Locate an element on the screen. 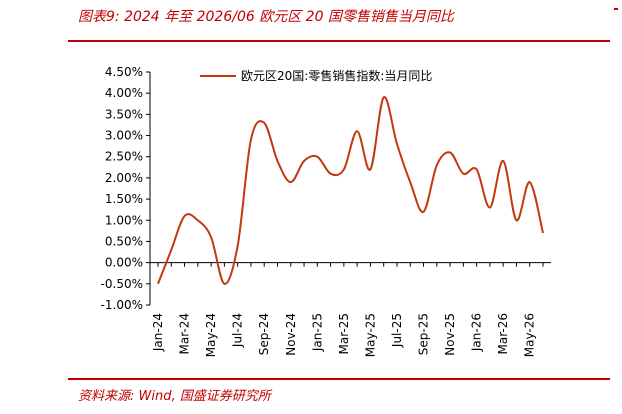  legend-label: 欧元区20国:零售销售指数:当月同比 is located at coordinates (336, 75).